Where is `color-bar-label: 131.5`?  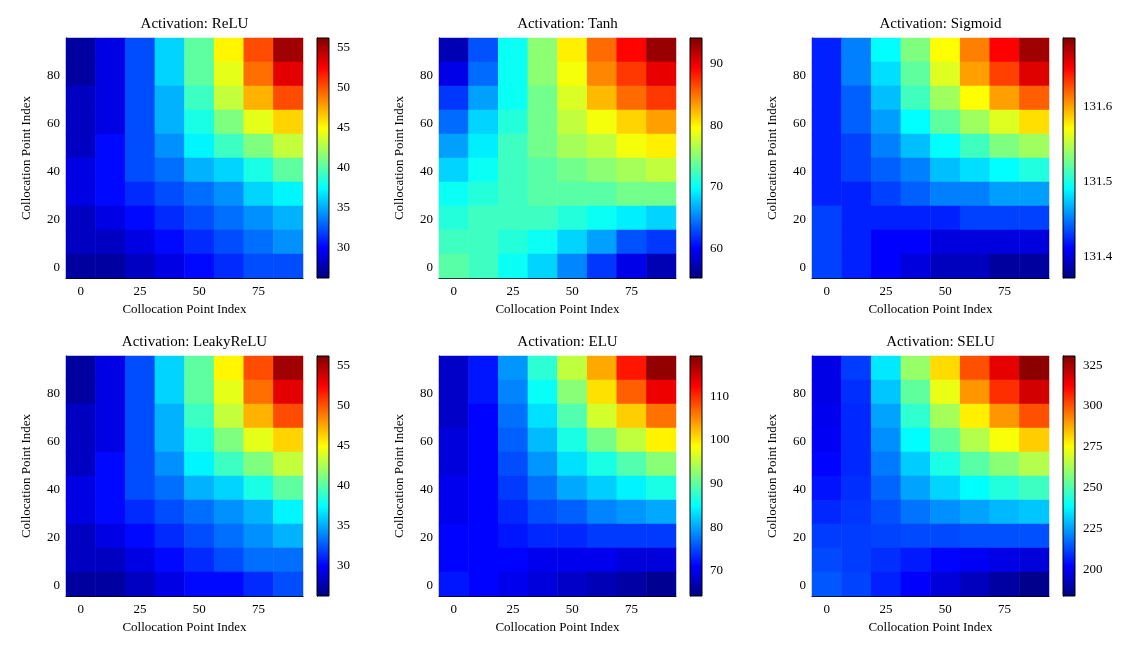
color-bar-label: 131.5 is located at coordinates (1098, 180).